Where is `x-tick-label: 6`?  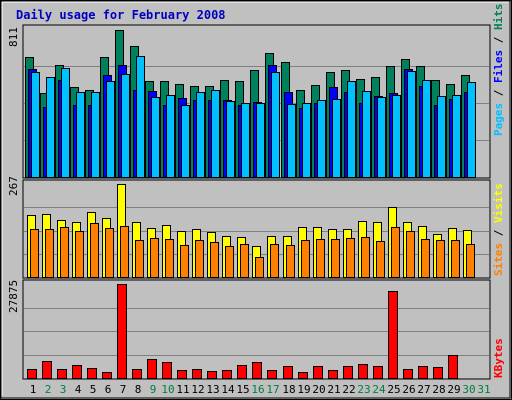
x-tick-label: 6 is located at coordinates (108, 389).